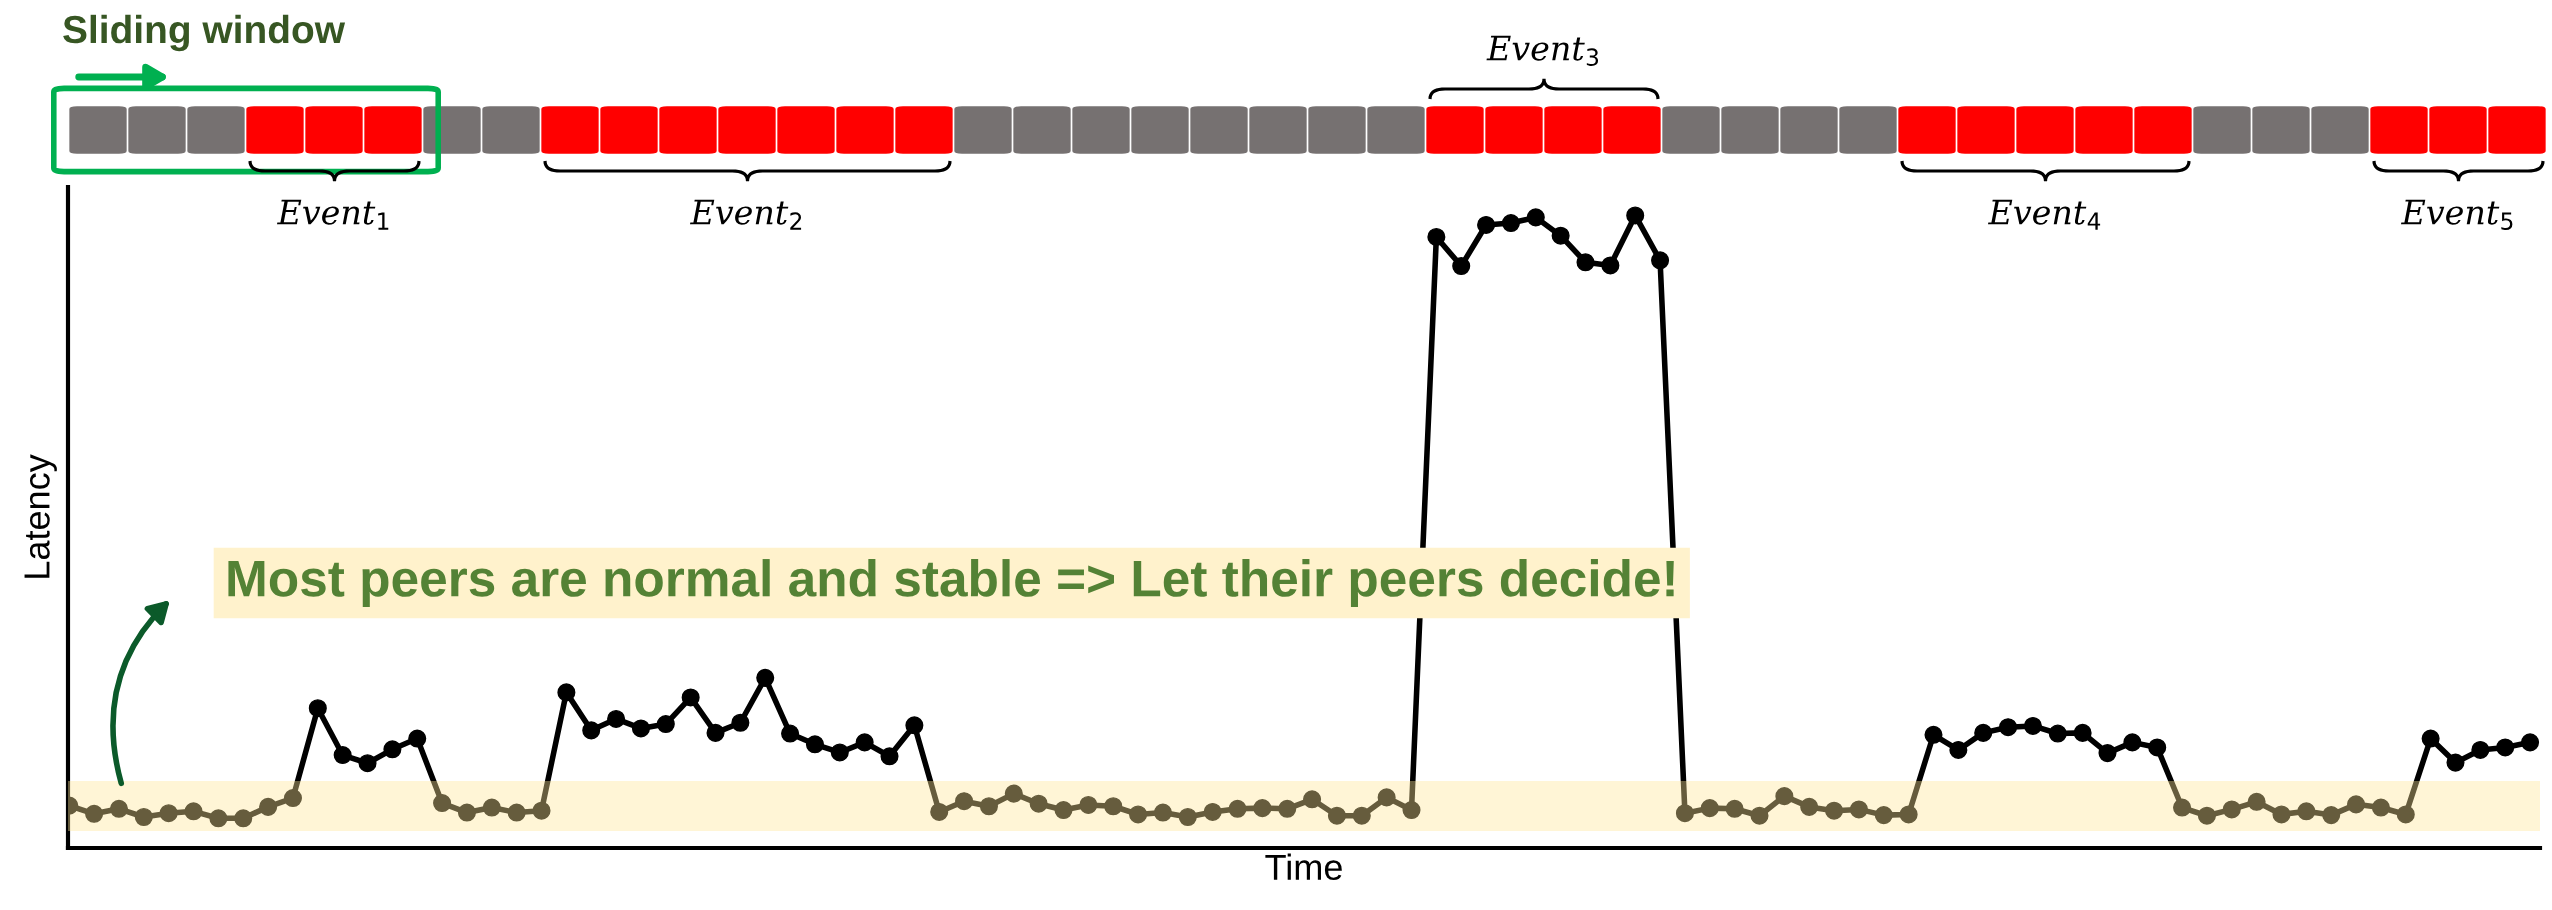 The height and width of the screenshot is (910, 2552). What do you see at coordinates (1542, 50) in the screenshot?
I see `text: Event$_{3}$` at bounding box center [1542, 50].